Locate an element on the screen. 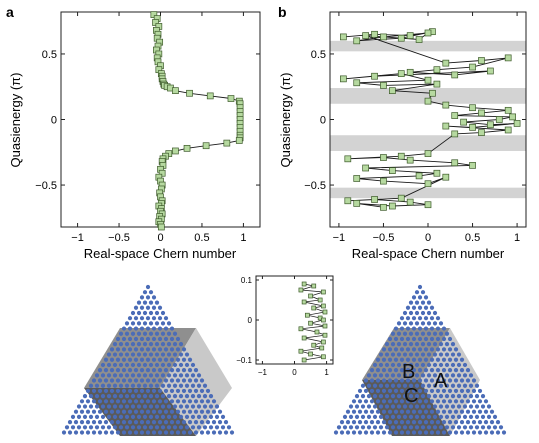 The height and width of the screenshot is (443, 539). chart-a-point is located at coordinates (227, 143).